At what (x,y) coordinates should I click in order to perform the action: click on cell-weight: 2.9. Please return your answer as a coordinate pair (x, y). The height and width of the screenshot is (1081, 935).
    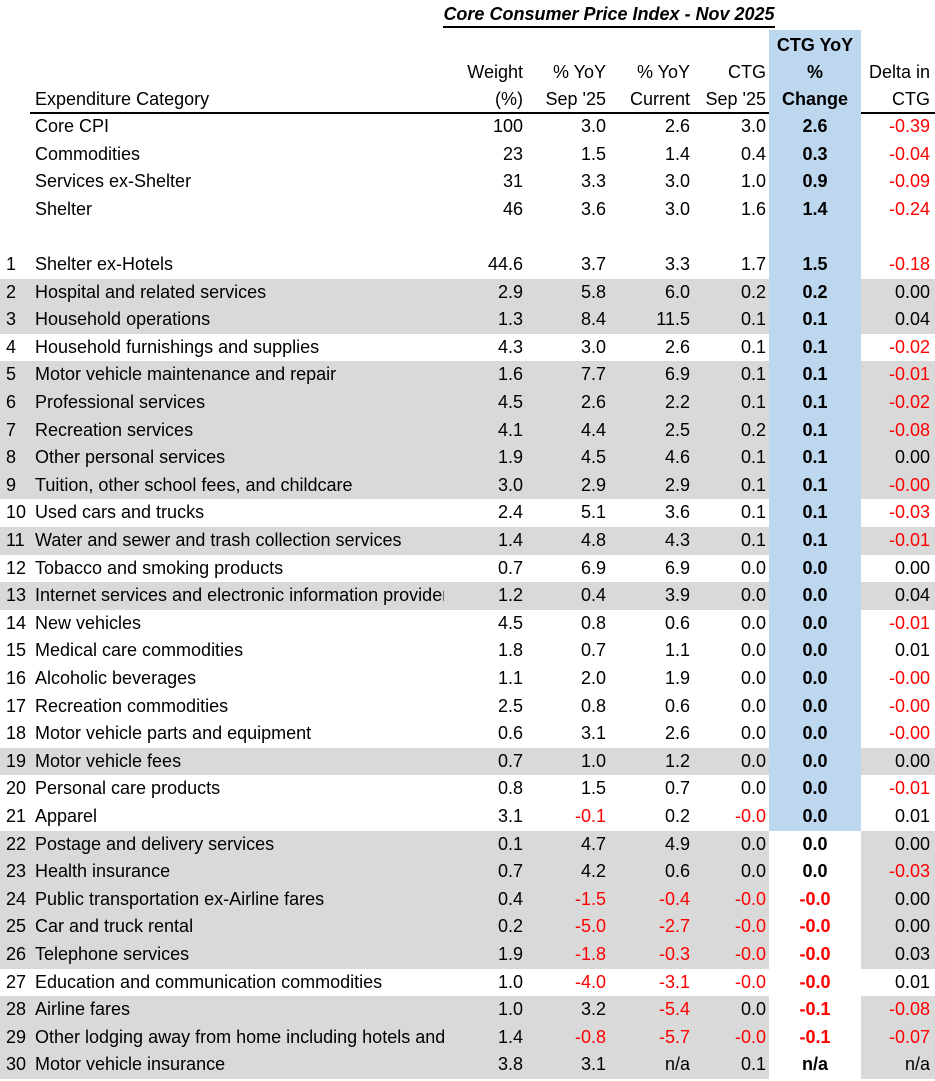
    Looking at the image, I should click on (510, 291).